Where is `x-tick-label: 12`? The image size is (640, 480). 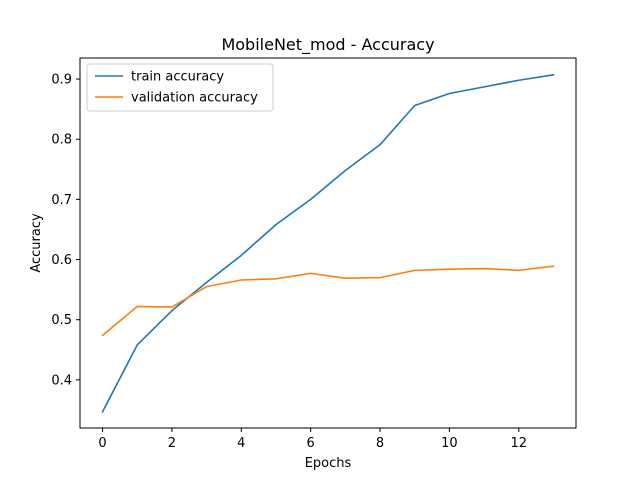 x-tick-label: 12 is located at coordinates (518, 443).